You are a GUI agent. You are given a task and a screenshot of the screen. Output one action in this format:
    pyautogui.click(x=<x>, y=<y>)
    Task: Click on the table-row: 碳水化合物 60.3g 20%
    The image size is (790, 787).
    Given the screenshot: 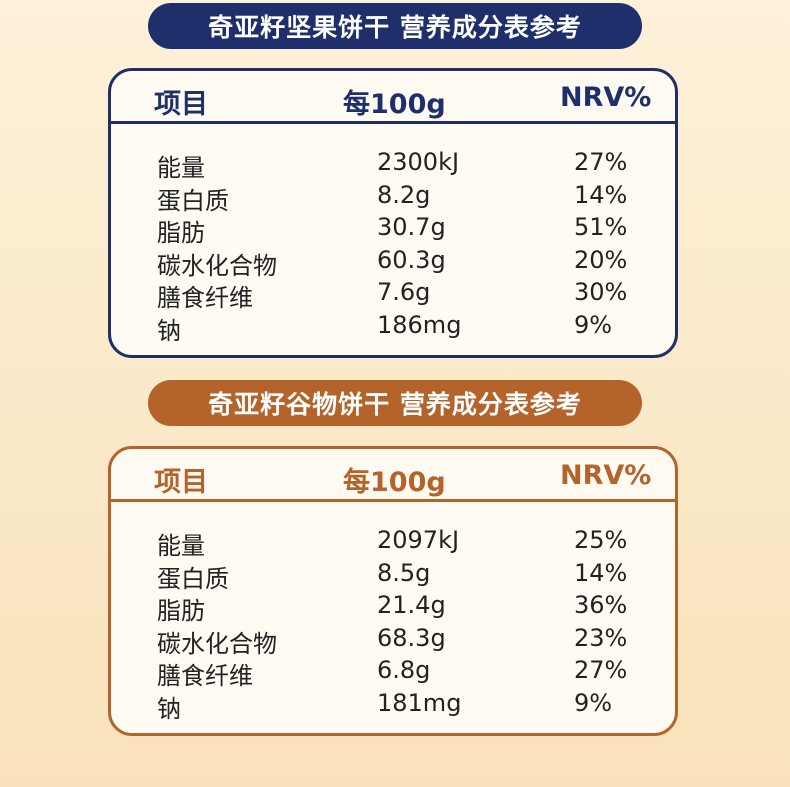 What is the action you would take?
    pyautogui.click(x=393, y=262)
    